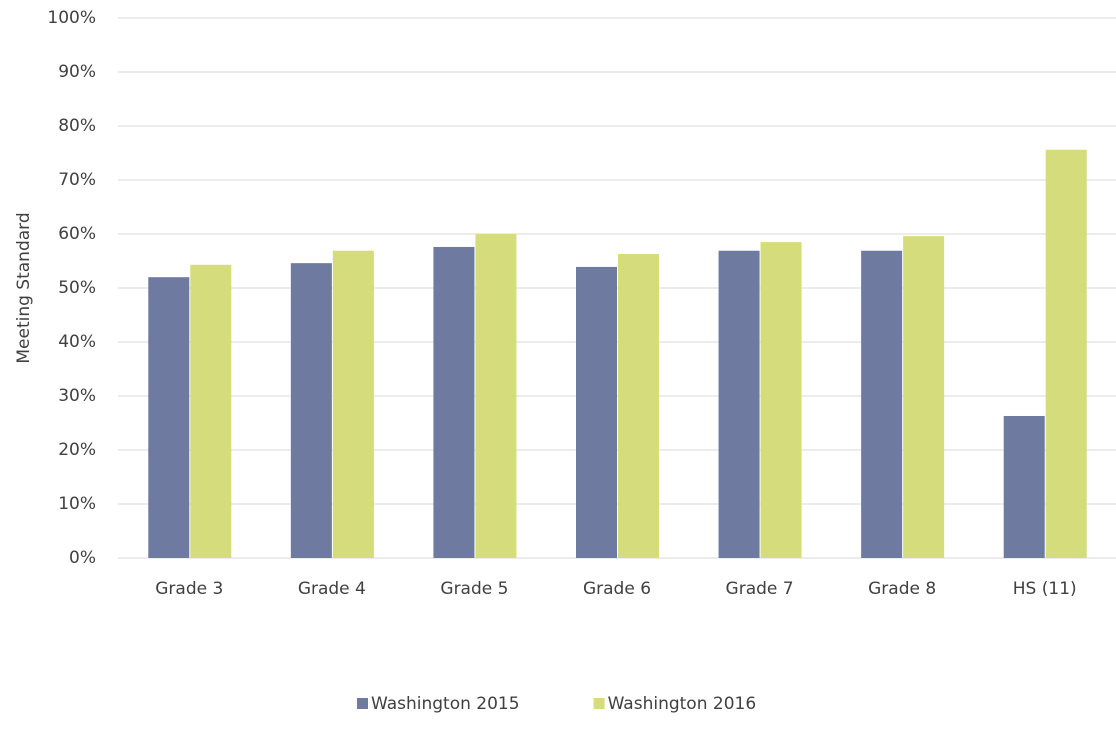 This screenshot has height=746, width=1116. What do you see at coordinates (474, 589) in the screenshot?
I see `x-tick-label: Grade 5` at bounding box center [474, 589].